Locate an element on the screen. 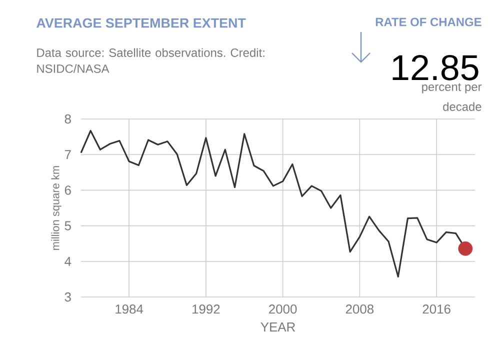 The width and height of the screenshot is (500, 358). y-tick-label: 8 is located at coordinates (67, 119).